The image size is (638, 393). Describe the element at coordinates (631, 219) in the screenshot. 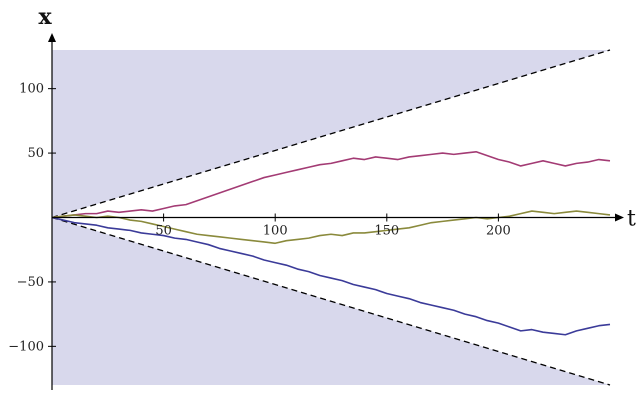

I see `x-axis-title: t` at that location.